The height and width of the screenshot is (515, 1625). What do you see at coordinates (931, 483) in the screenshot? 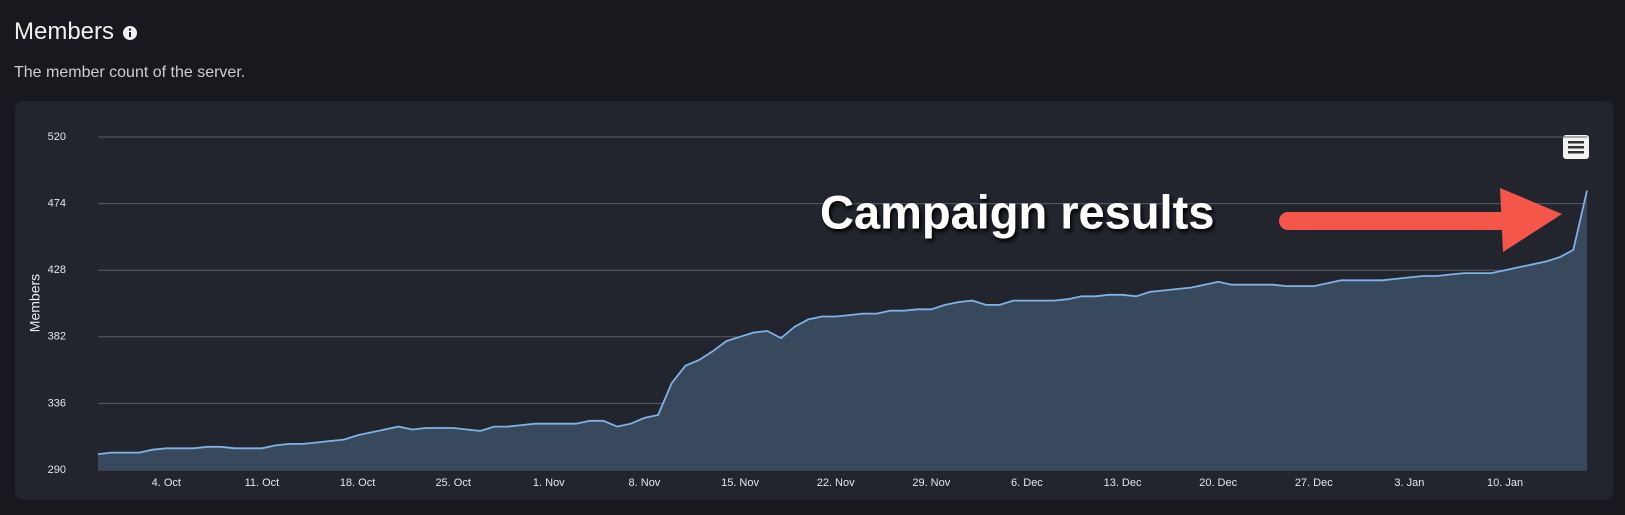
I see `x-tick-label: 29. Nov` at bounding box center [931, 483].